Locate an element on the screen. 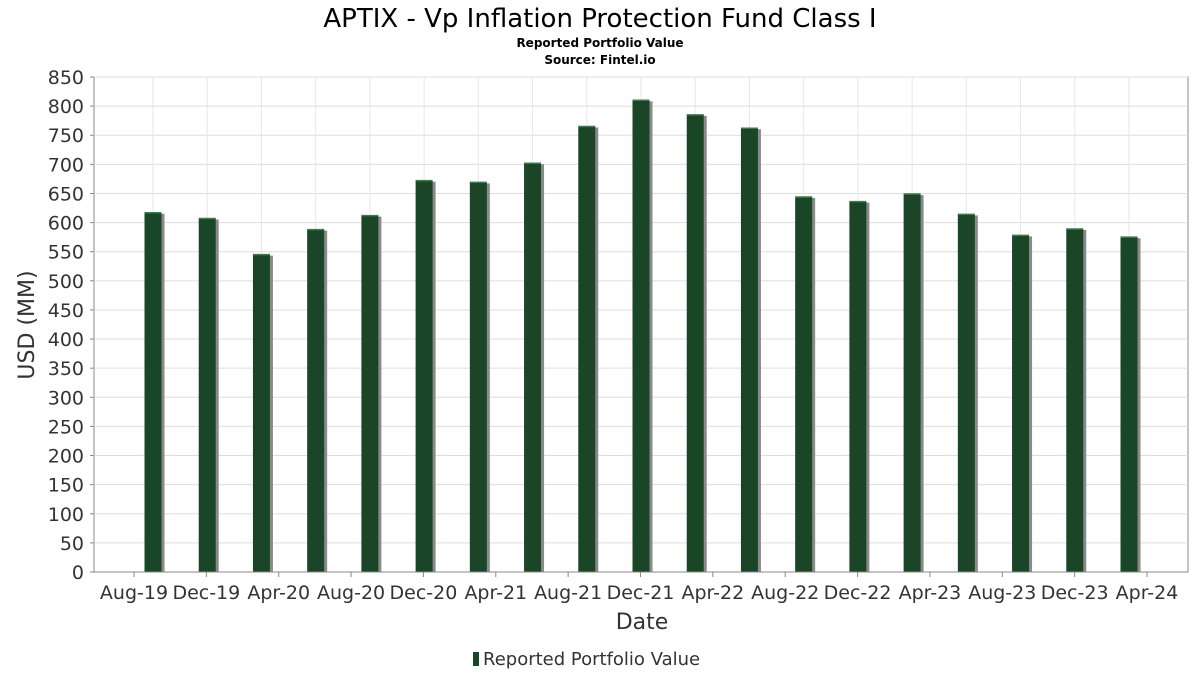  y-tick-label: 650 is located at coordinates (66, 194).